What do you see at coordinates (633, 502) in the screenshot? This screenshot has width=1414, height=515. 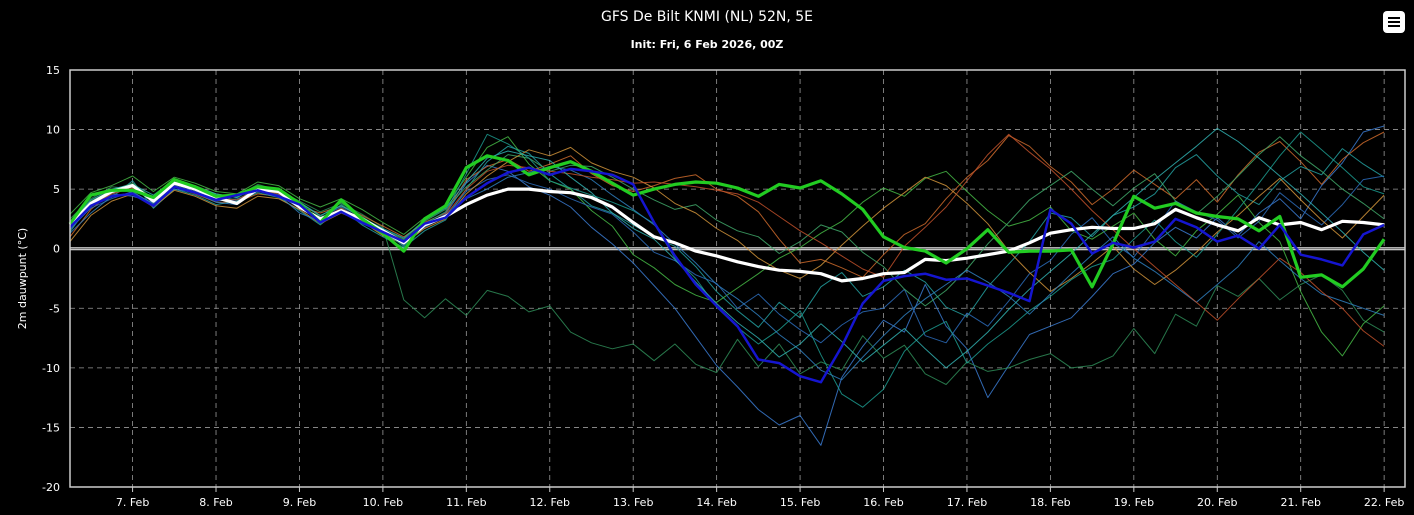 I see `x-tick-label: 13. Feb` at bounding box center [633, 502].